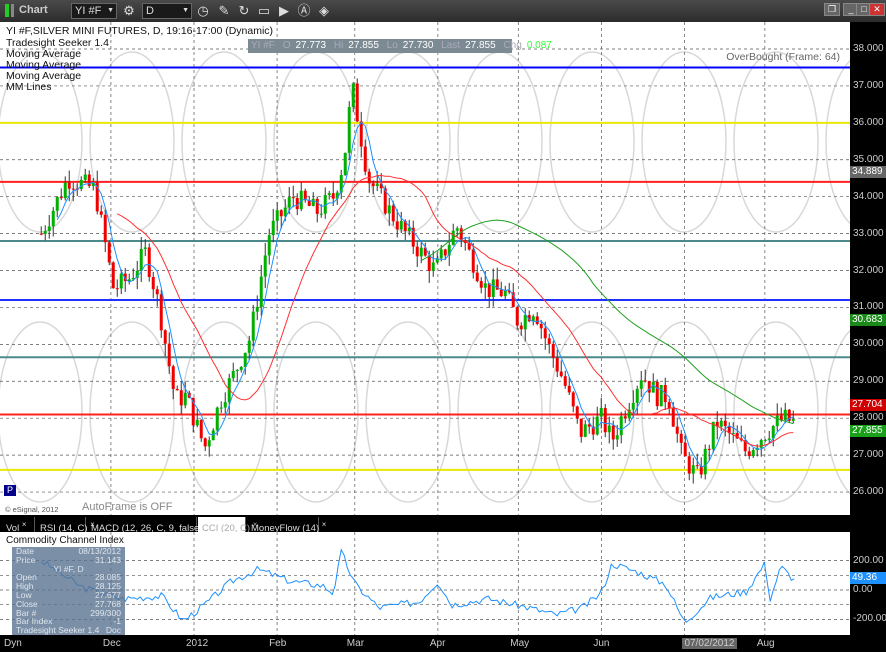 The height and width of the screenshot is (652, 886). What do you see at coordinates (65, 525) in the screenshot?
I see `tab-rsi: RSI (14, C) ×` at bounding box center [65, 525].